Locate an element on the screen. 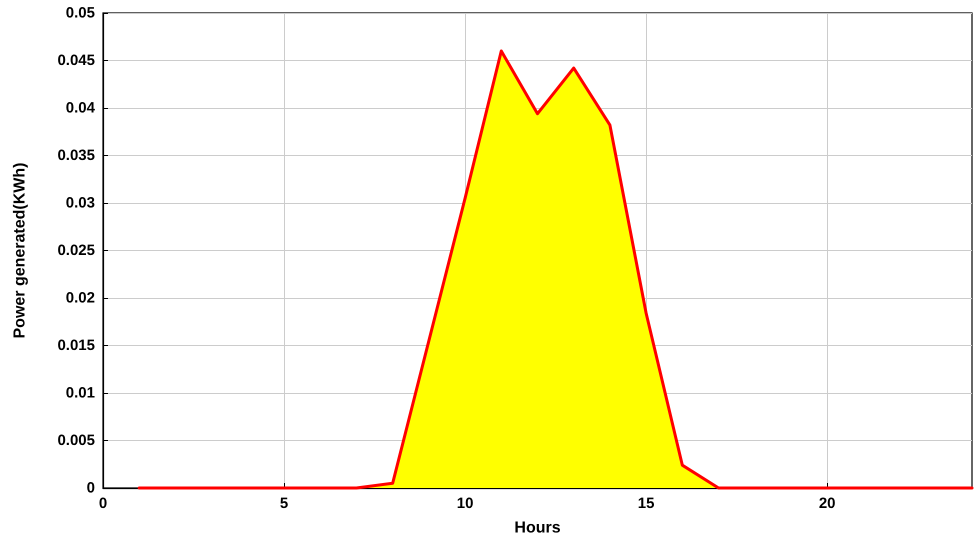 This screenshot has width=975, height=545. y-tick-label: 0.025 is located at coordinates (76, 250).